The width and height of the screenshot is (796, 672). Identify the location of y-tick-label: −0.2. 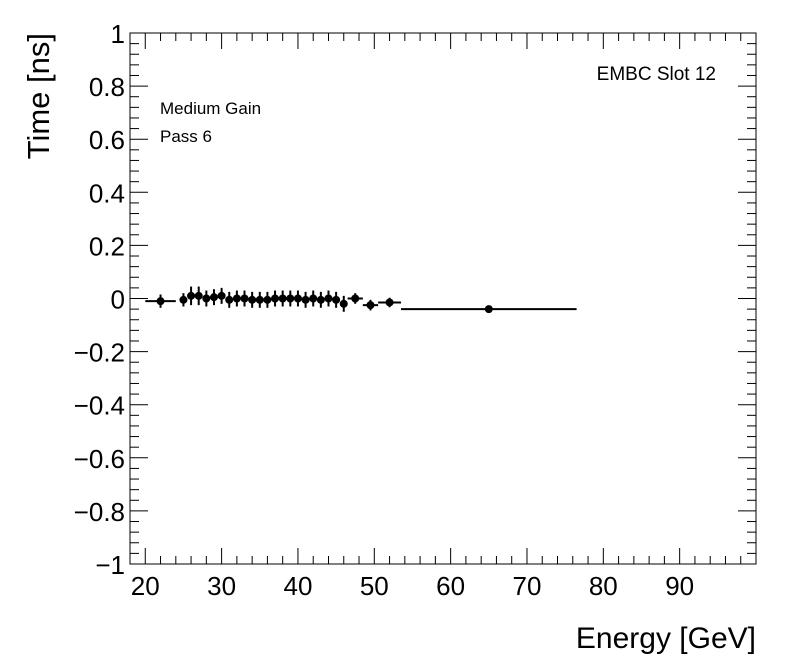
(99, 353).